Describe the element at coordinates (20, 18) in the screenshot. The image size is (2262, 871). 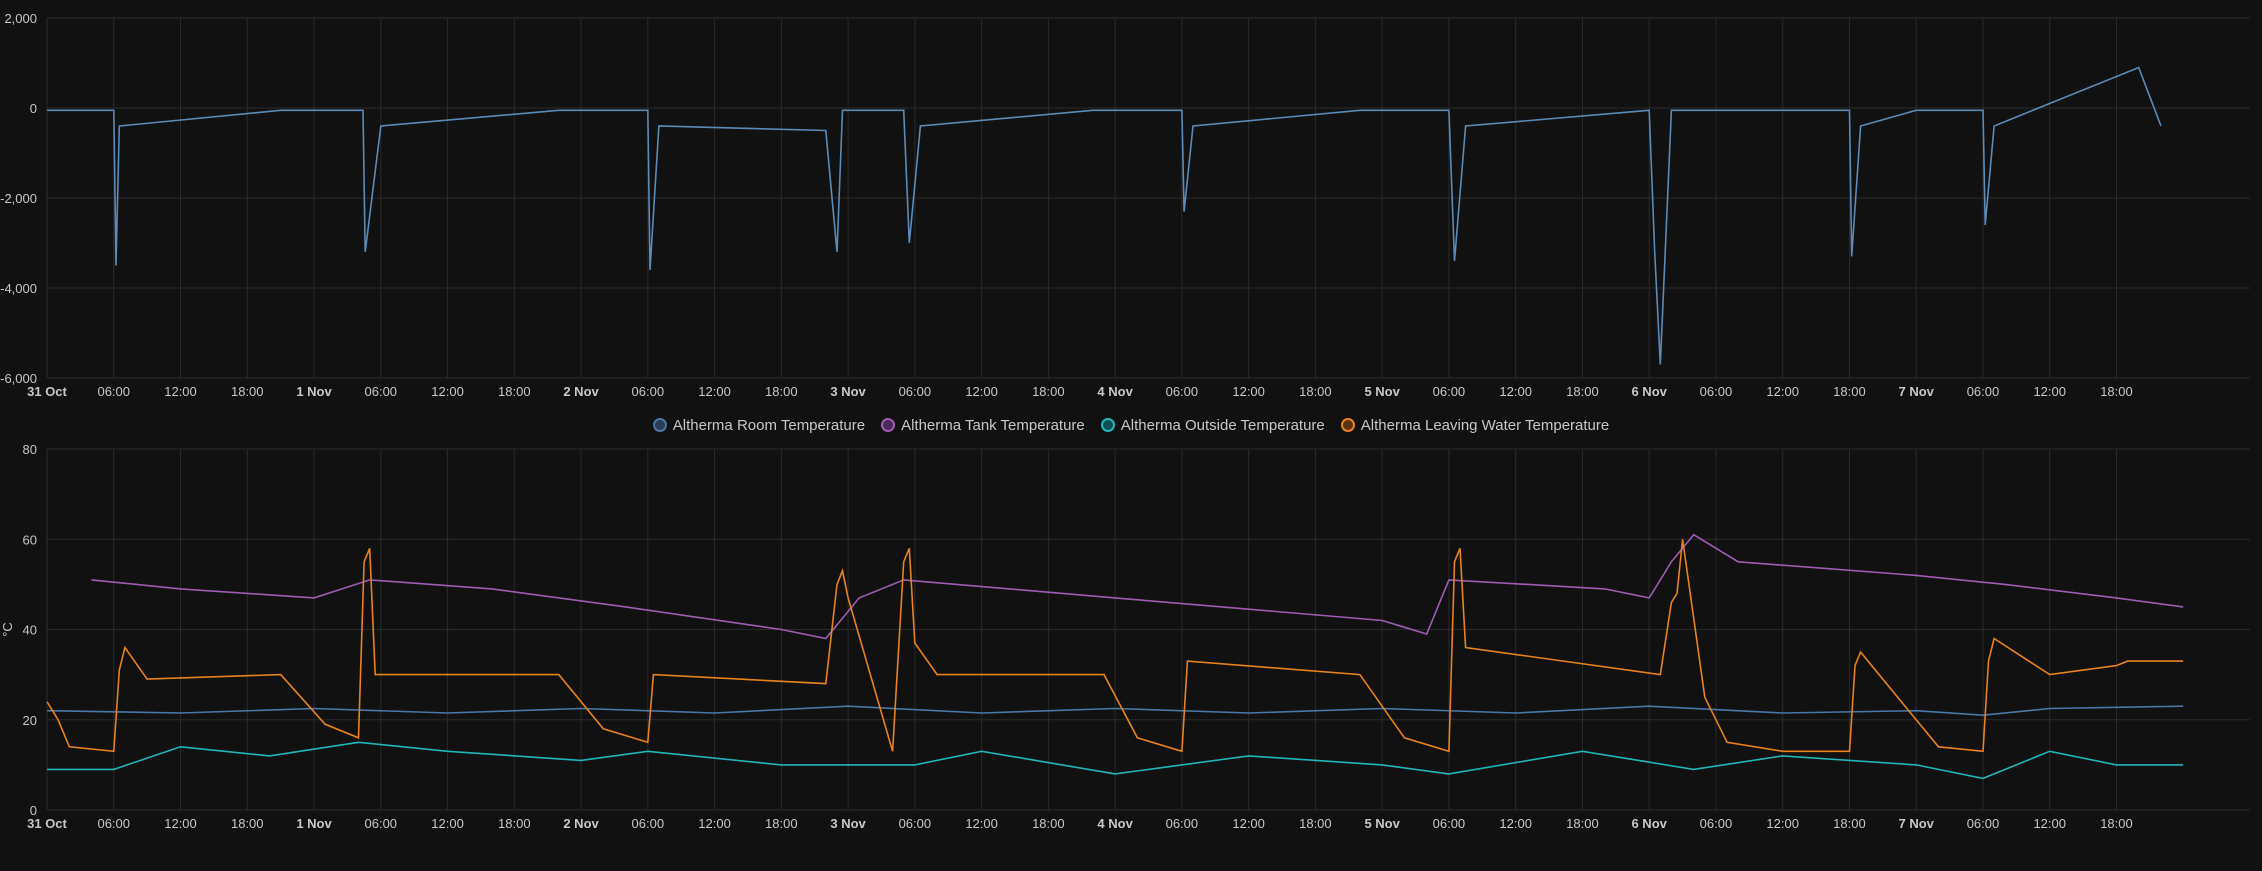
I see `y-tick-label: 2,000` at that location.